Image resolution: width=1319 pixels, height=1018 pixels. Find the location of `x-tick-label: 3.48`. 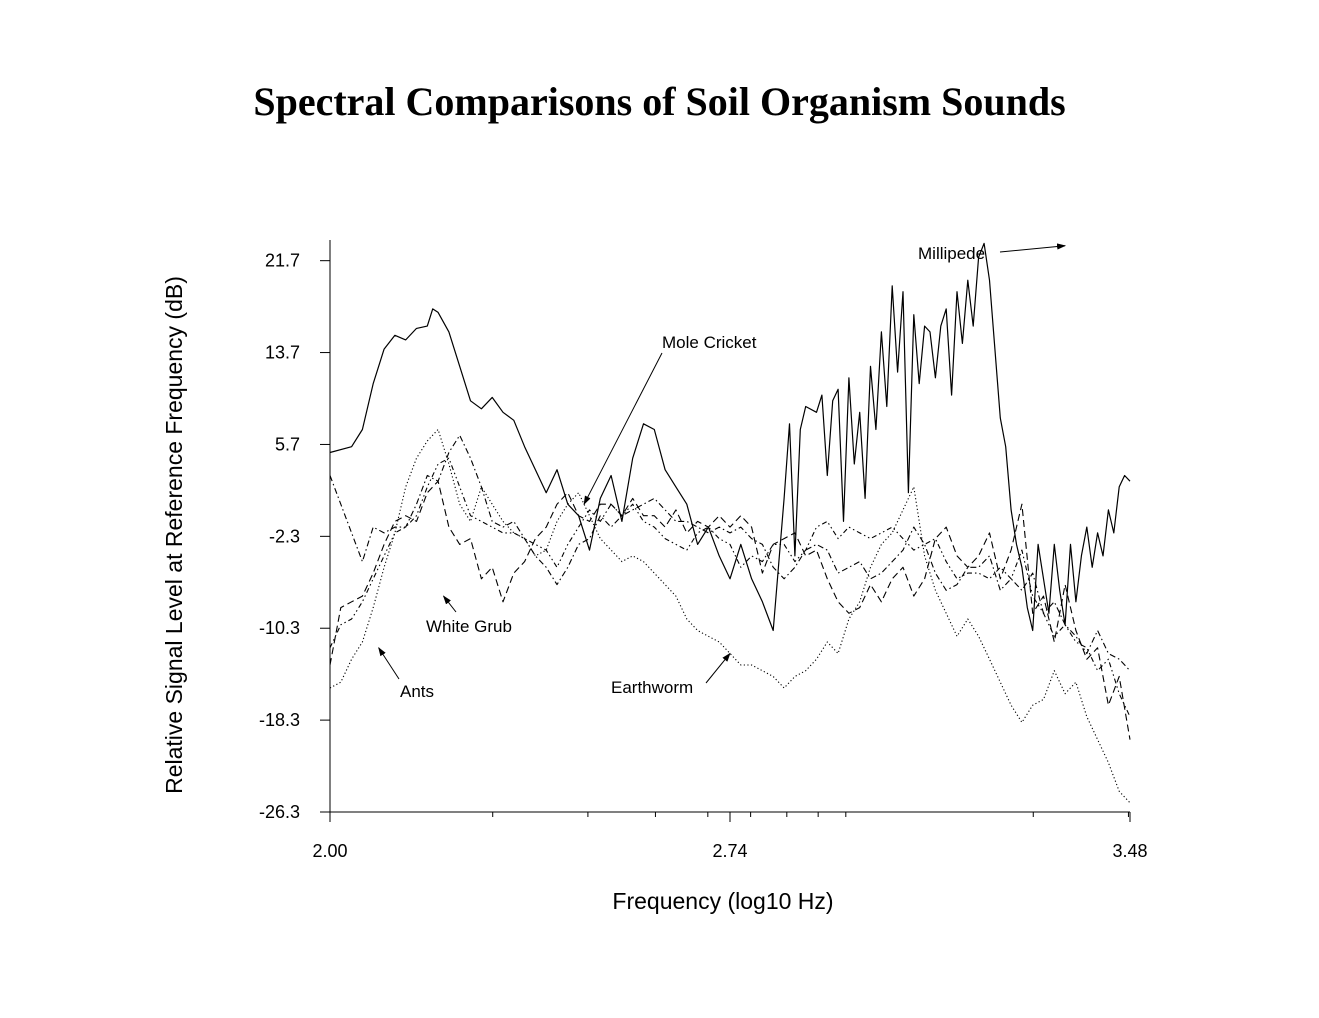

x-tick-label: 3.48 is located at coordinates (1129, 851).